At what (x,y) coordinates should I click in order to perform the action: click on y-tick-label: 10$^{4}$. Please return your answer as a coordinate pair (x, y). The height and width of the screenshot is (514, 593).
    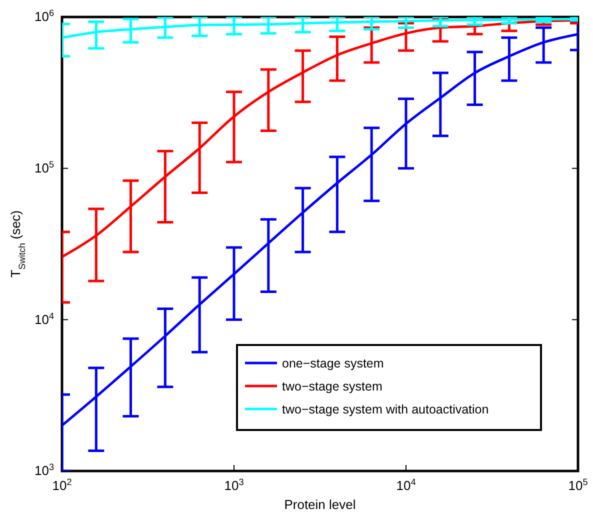
    Looking at the image, I should click on (44, 318).